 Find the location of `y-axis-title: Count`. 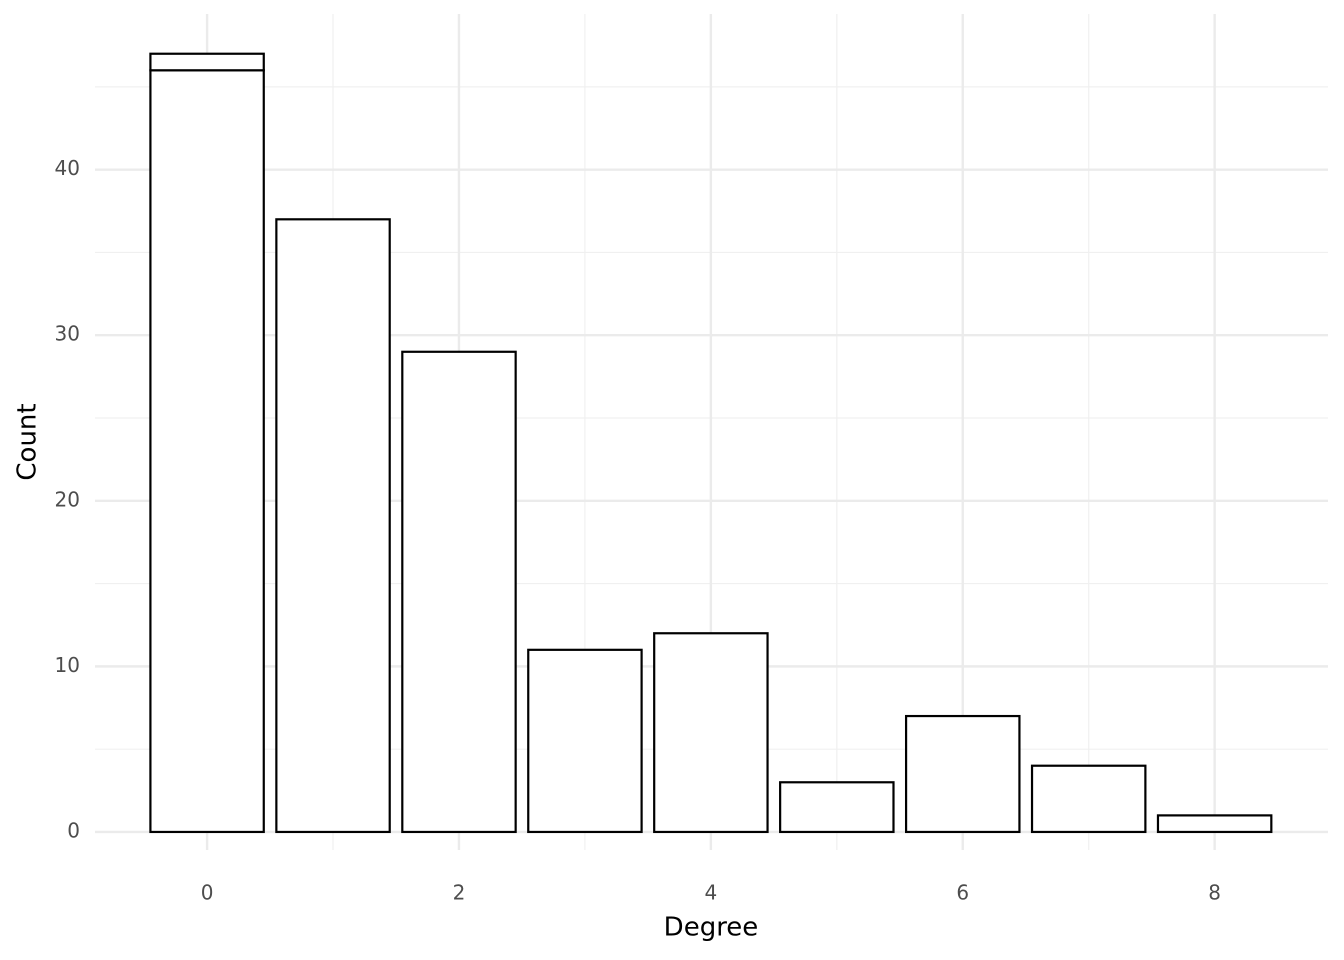

y-axis-title: Count is located at coordinates (28, 441).